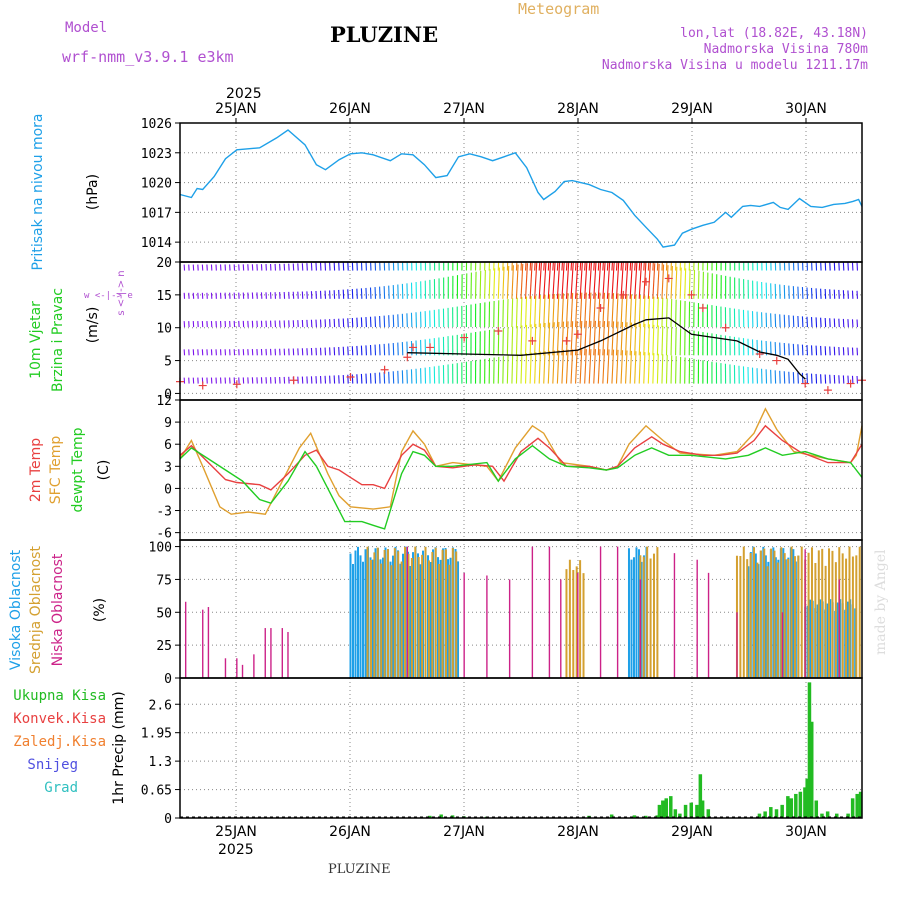  I want to click on precip-legend-item: Grad, so click(61, 788).